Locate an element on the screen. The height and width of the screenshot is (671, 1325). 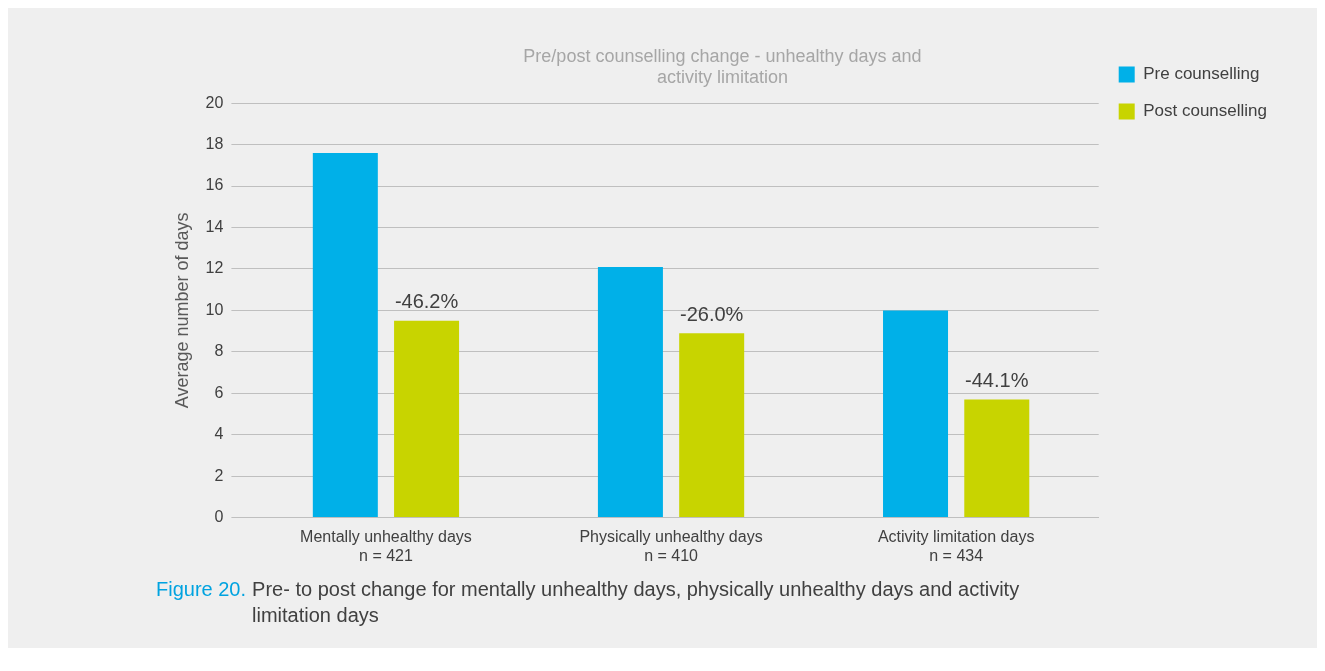
y-tick-label: 4 is located at coordinates (219, 434).